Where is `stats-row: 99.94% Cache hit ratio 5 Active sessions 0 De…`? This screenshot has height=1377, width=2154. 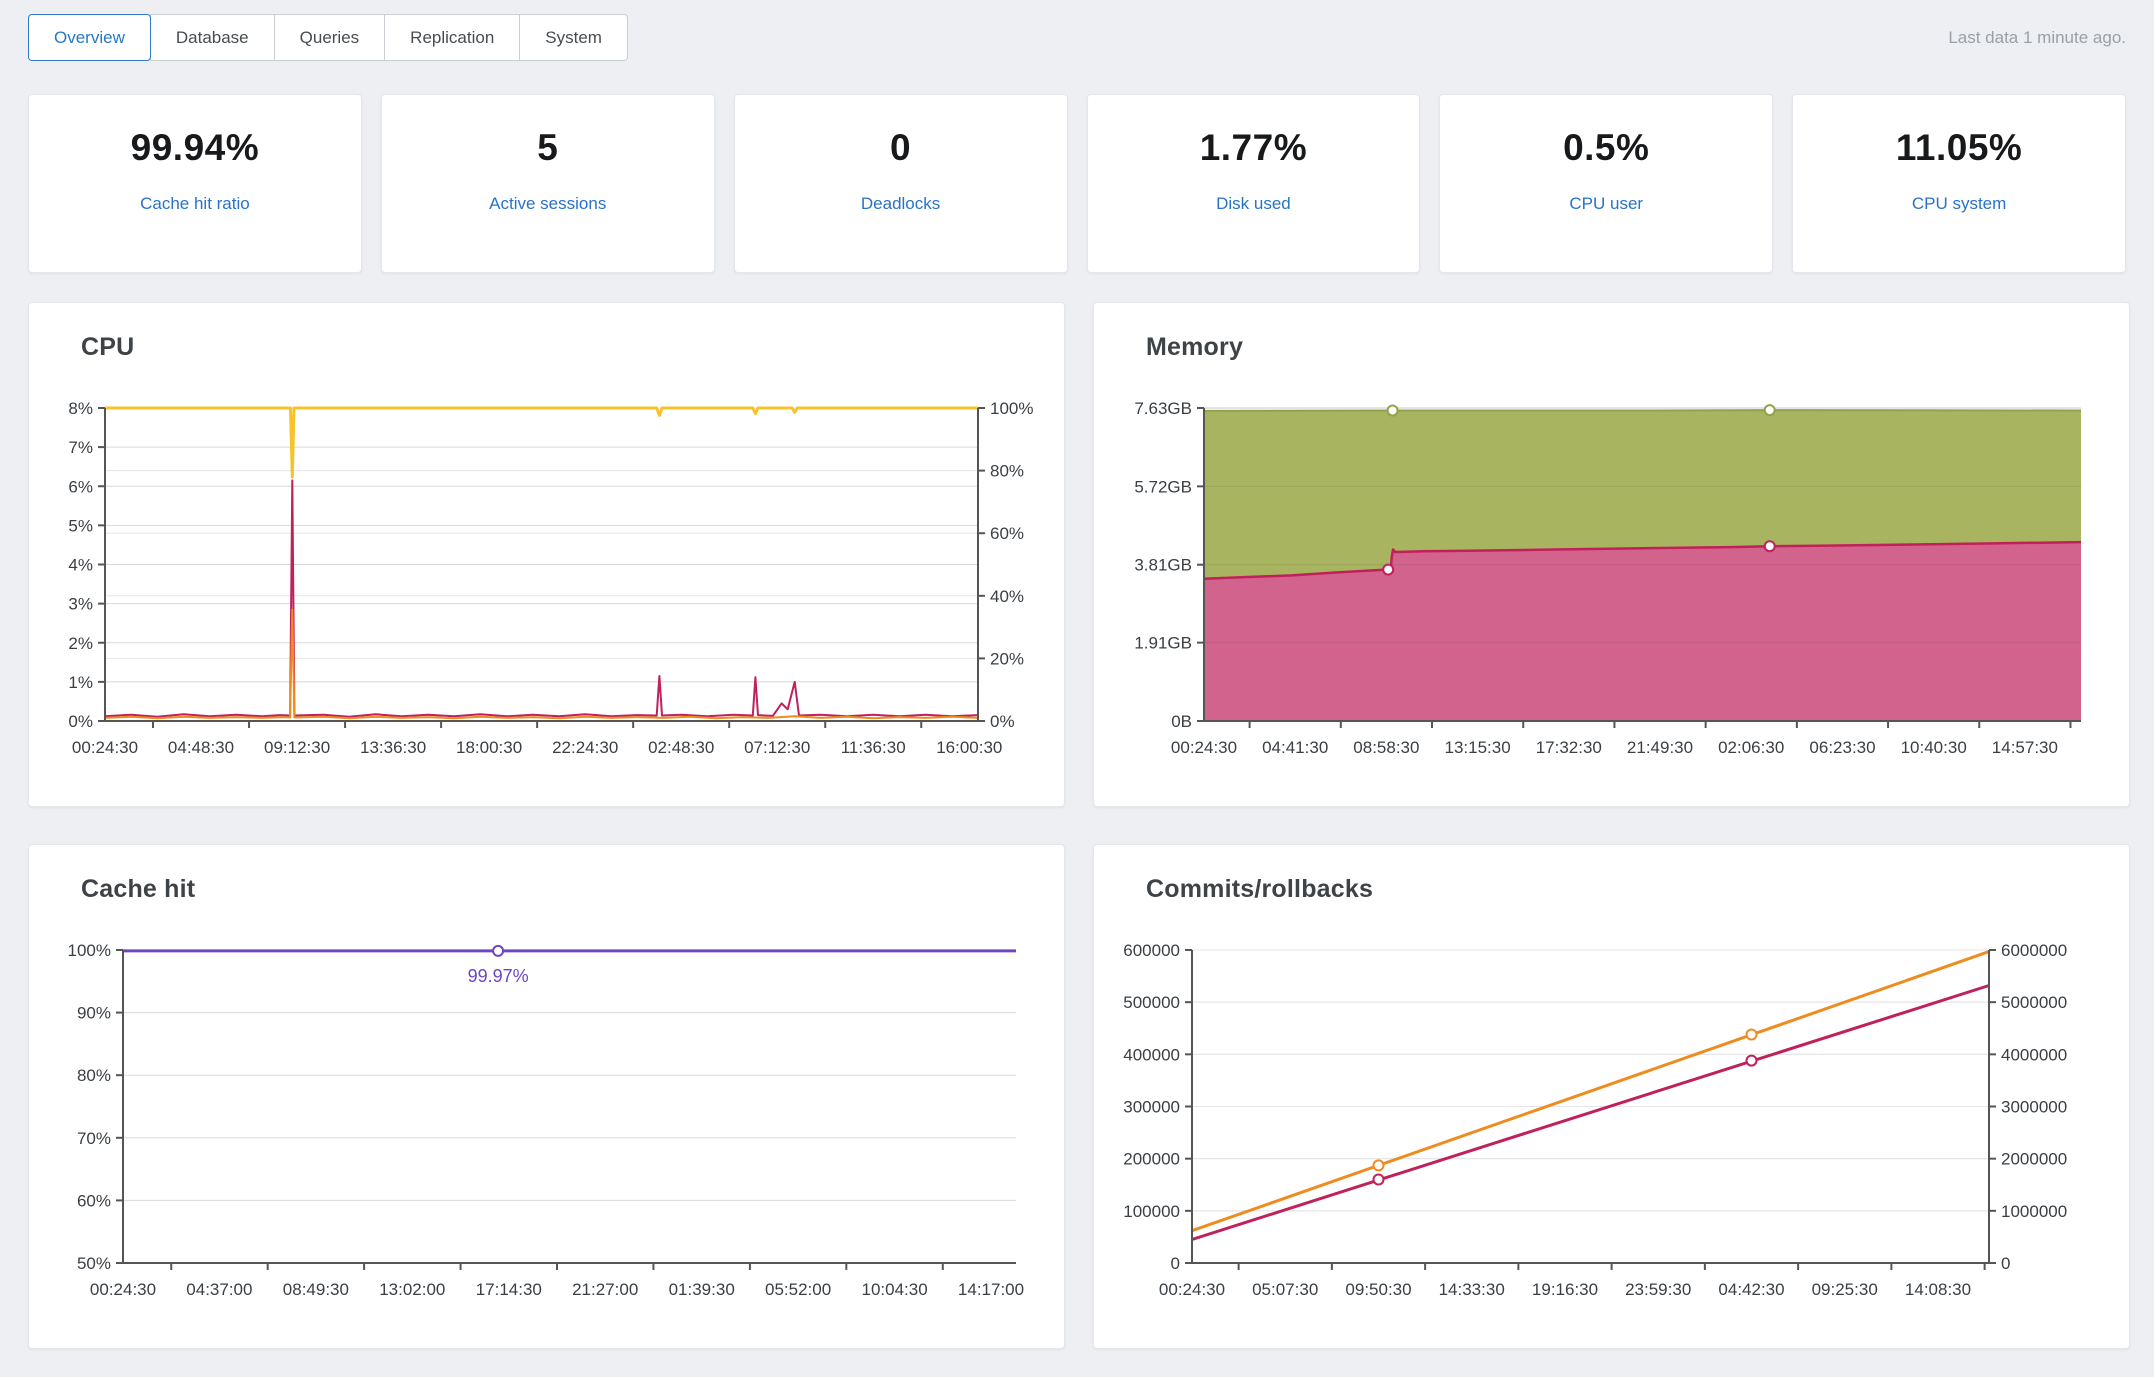
stats-row: 99.94% Cache hit ratio 5 Active sessions 0 De… is located at coordinates (1077, 183).